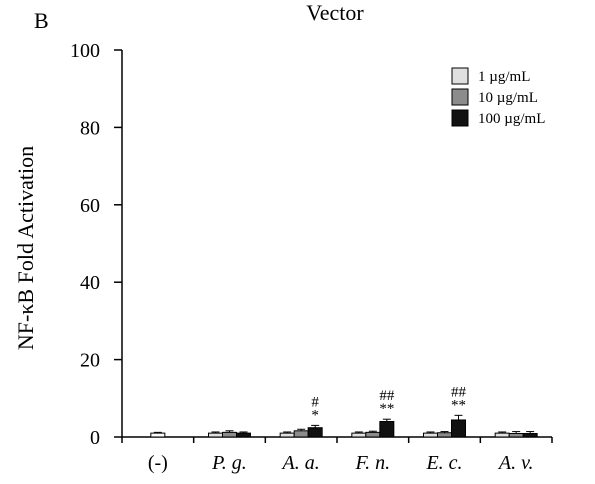 This screenshot has height=484, width=595. What do you see at coordinates (25, 248) in the screenshot?
I see `y-axis-label: NF-κB Fold Activation` at bounding box center [25, 248].